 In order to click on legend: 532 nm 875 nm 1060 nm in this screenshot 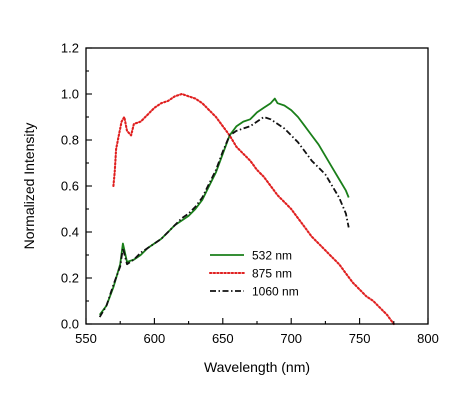, I will do `click(253, 274)`.